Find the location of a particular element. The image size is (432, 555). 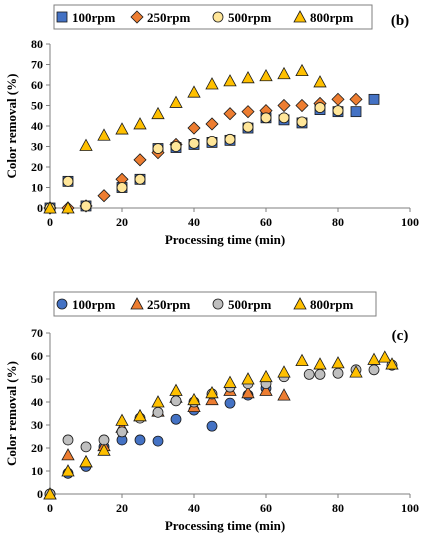

x-tick-label: 80 is located at coordinates (338, 222).